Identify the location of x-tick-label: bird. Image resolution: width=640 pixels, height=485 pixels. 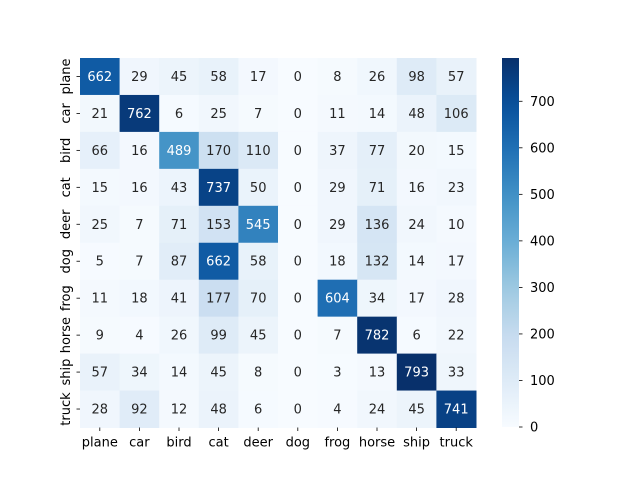
(178, 443).